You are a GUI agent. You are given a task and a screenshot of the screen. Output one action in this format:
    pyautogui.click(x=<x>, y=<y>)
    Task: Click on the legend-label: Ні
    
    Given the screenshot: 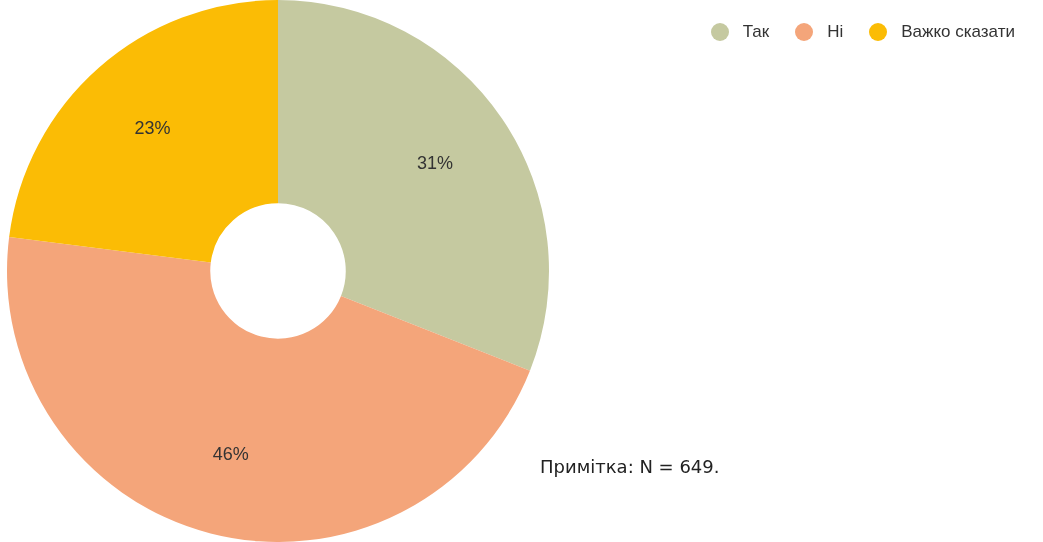 What is the action you would take?
    pyautogui.click(x=835, y=32)
    